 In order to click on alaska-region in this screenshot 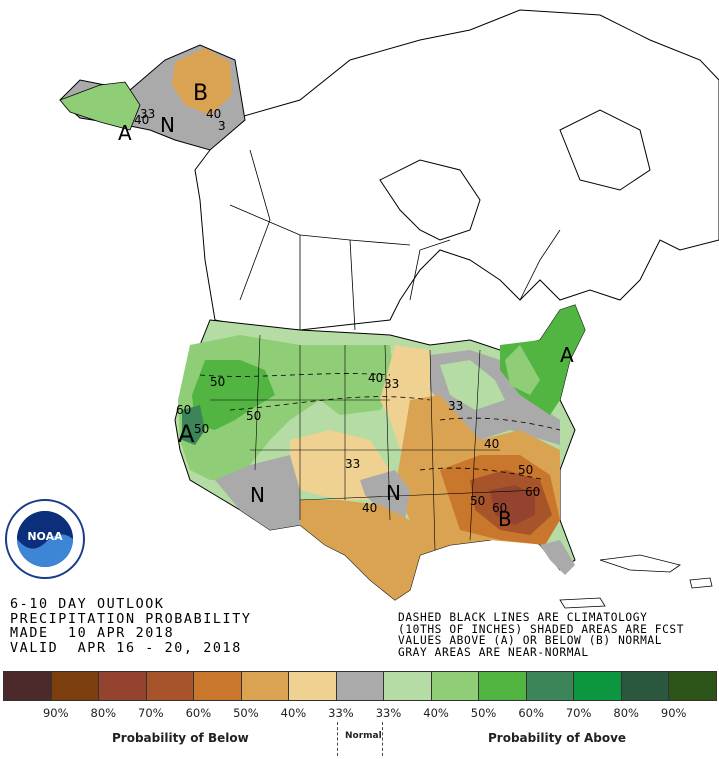, I will do `click(152, 97)`.